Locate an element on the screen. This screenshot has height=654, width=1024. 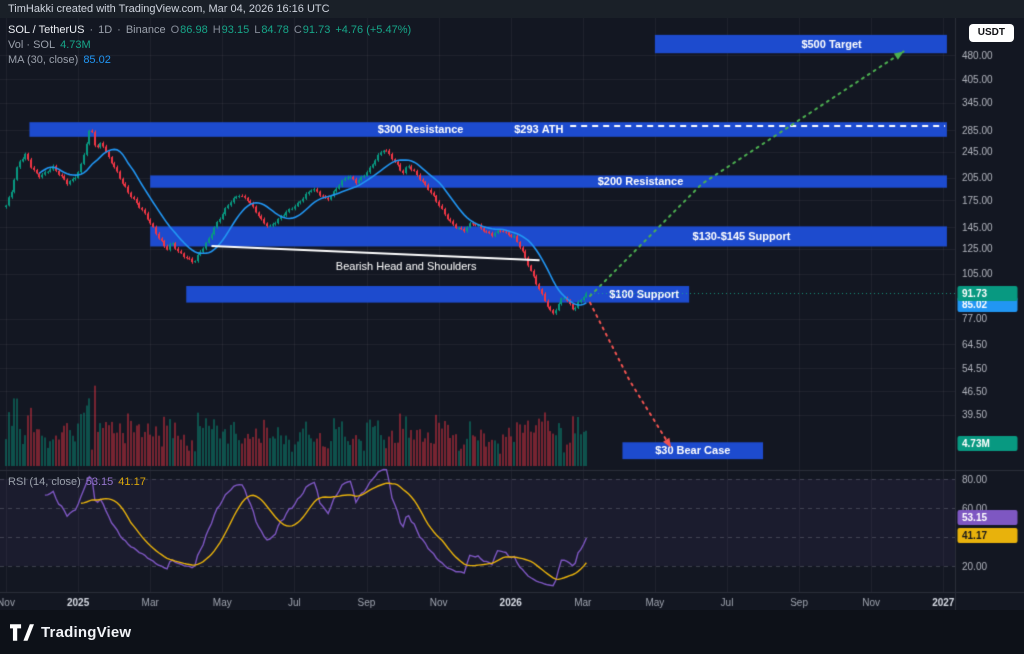
ma-value: 85.02 is located at coordinates (97, 59).